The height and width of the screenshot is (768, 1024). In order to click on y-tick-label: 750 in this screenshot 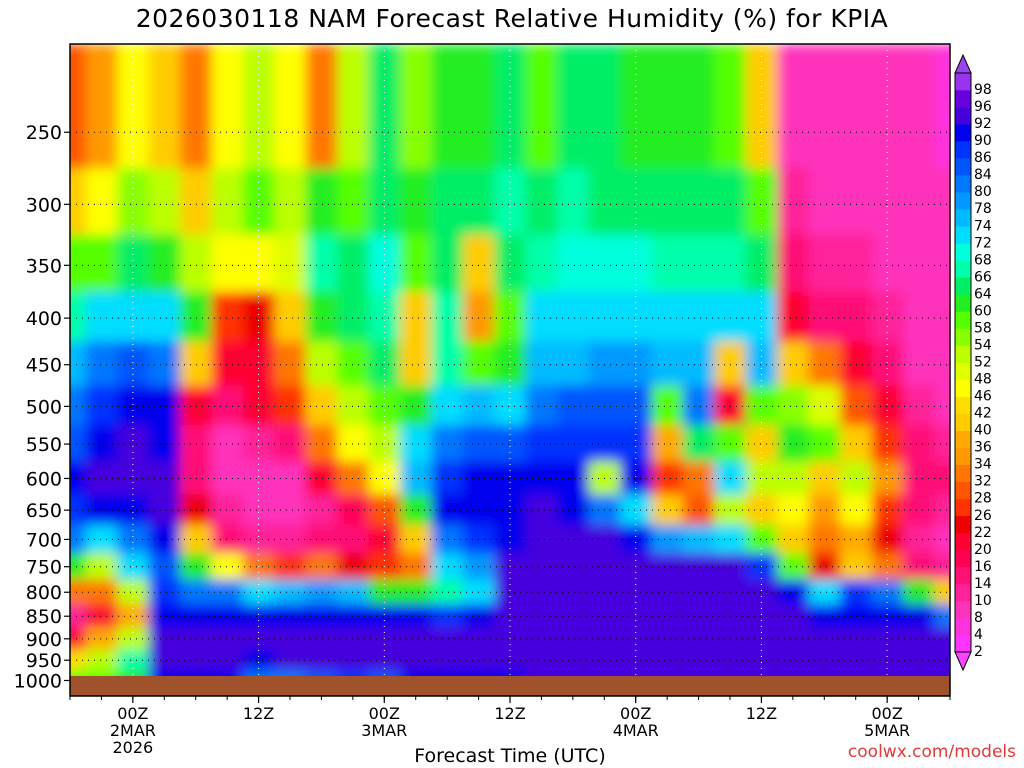, I will do `click(44, 568)`.